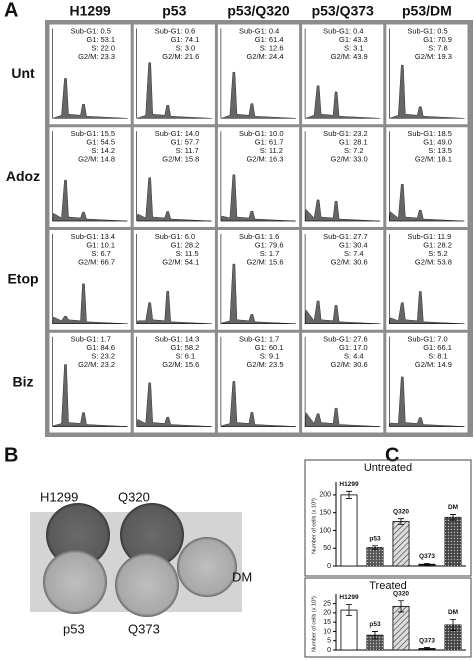 This screenshot has height=661, width=474. Describe the element at coordinates (258, 11) in the screenshot. I see `column-header: p53/Q320` at that location.